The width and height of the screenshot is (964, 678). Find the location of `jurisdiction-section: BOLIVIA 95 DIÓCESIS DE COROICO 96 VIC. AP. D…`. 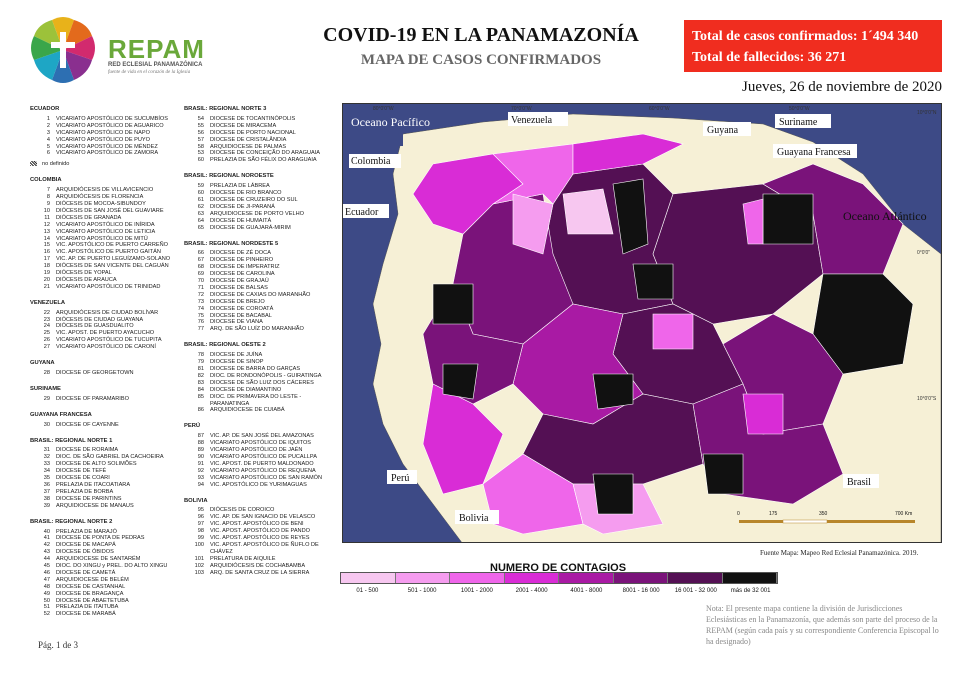

jurisdiction-section: BOLIVIA 95 DIÓCESIS DE COROICO 96 VIC. AP. D… is located at coordinates (262, 537).